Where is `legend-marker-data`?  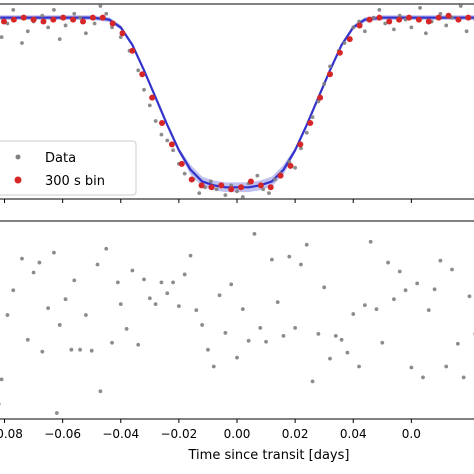 legend-marker-data is located at coordinates (18, 157).